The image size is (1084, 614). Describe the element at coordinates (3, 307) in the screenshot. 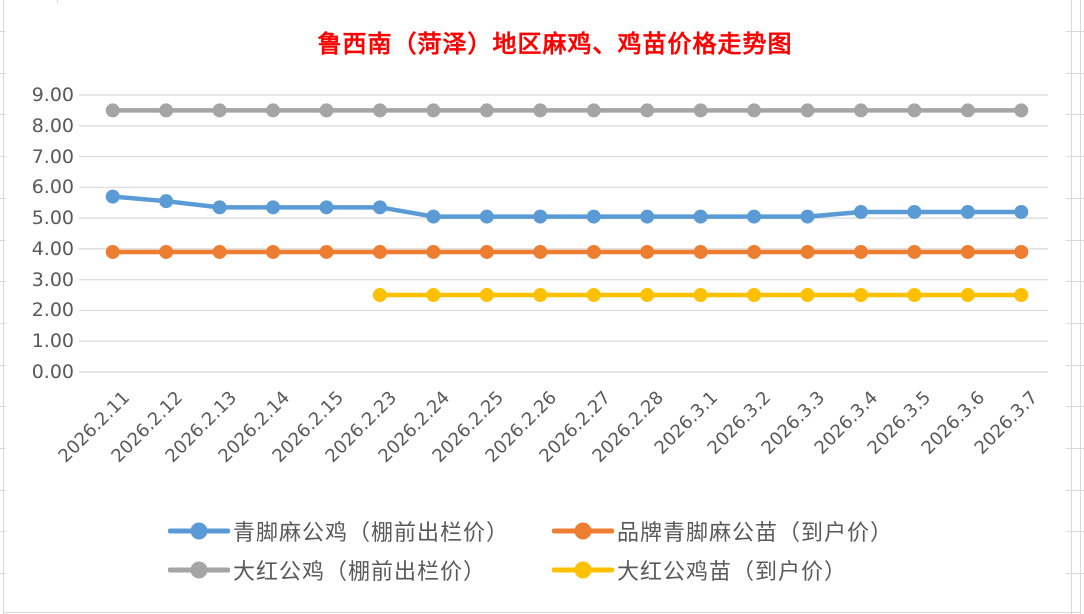

I see `chart-border-left` at that location.